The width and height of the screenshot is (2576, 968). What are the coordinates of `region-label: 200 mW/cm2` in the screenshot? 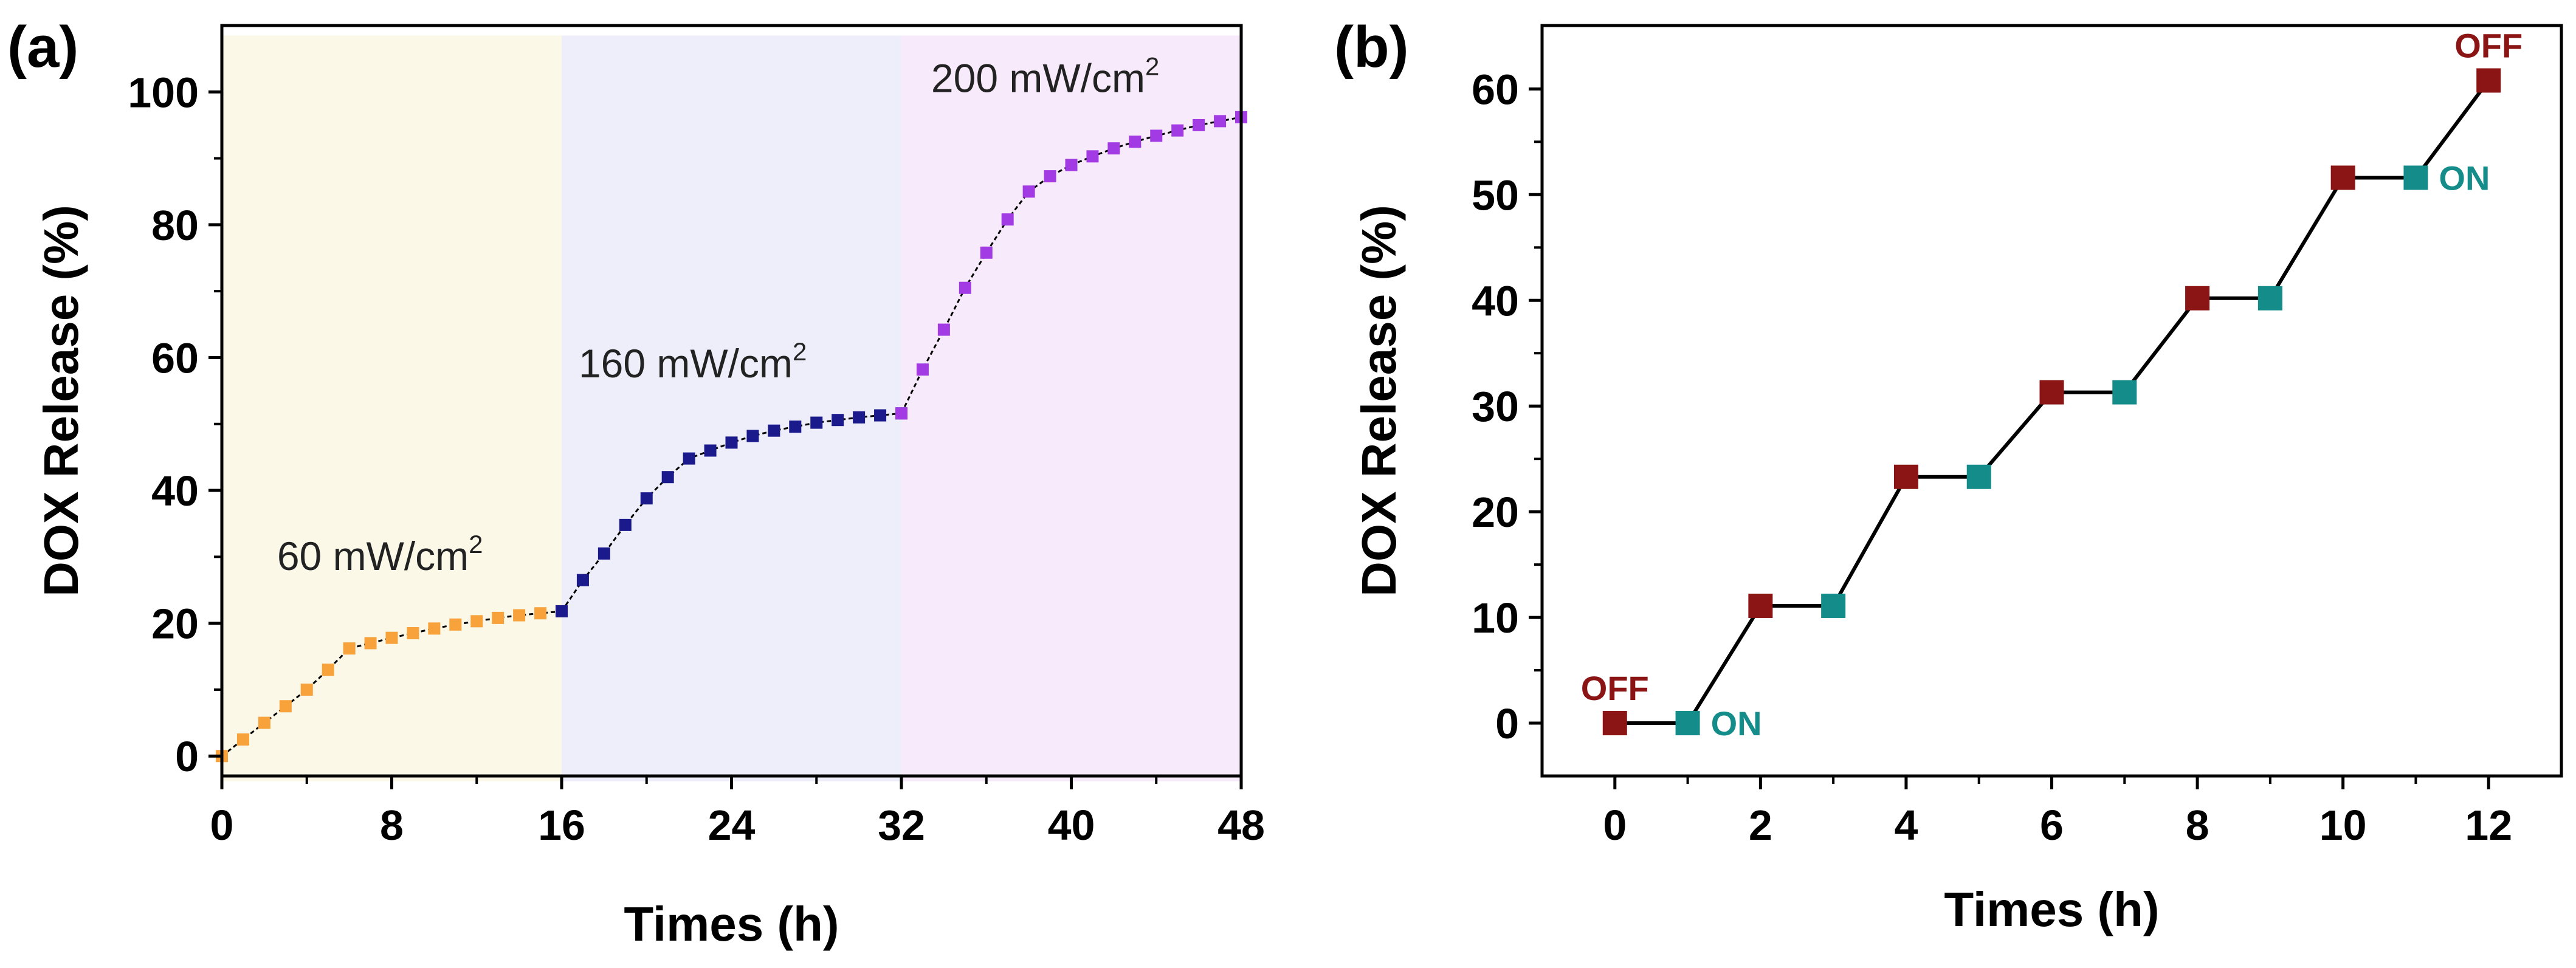 It's located at (1045, 76).